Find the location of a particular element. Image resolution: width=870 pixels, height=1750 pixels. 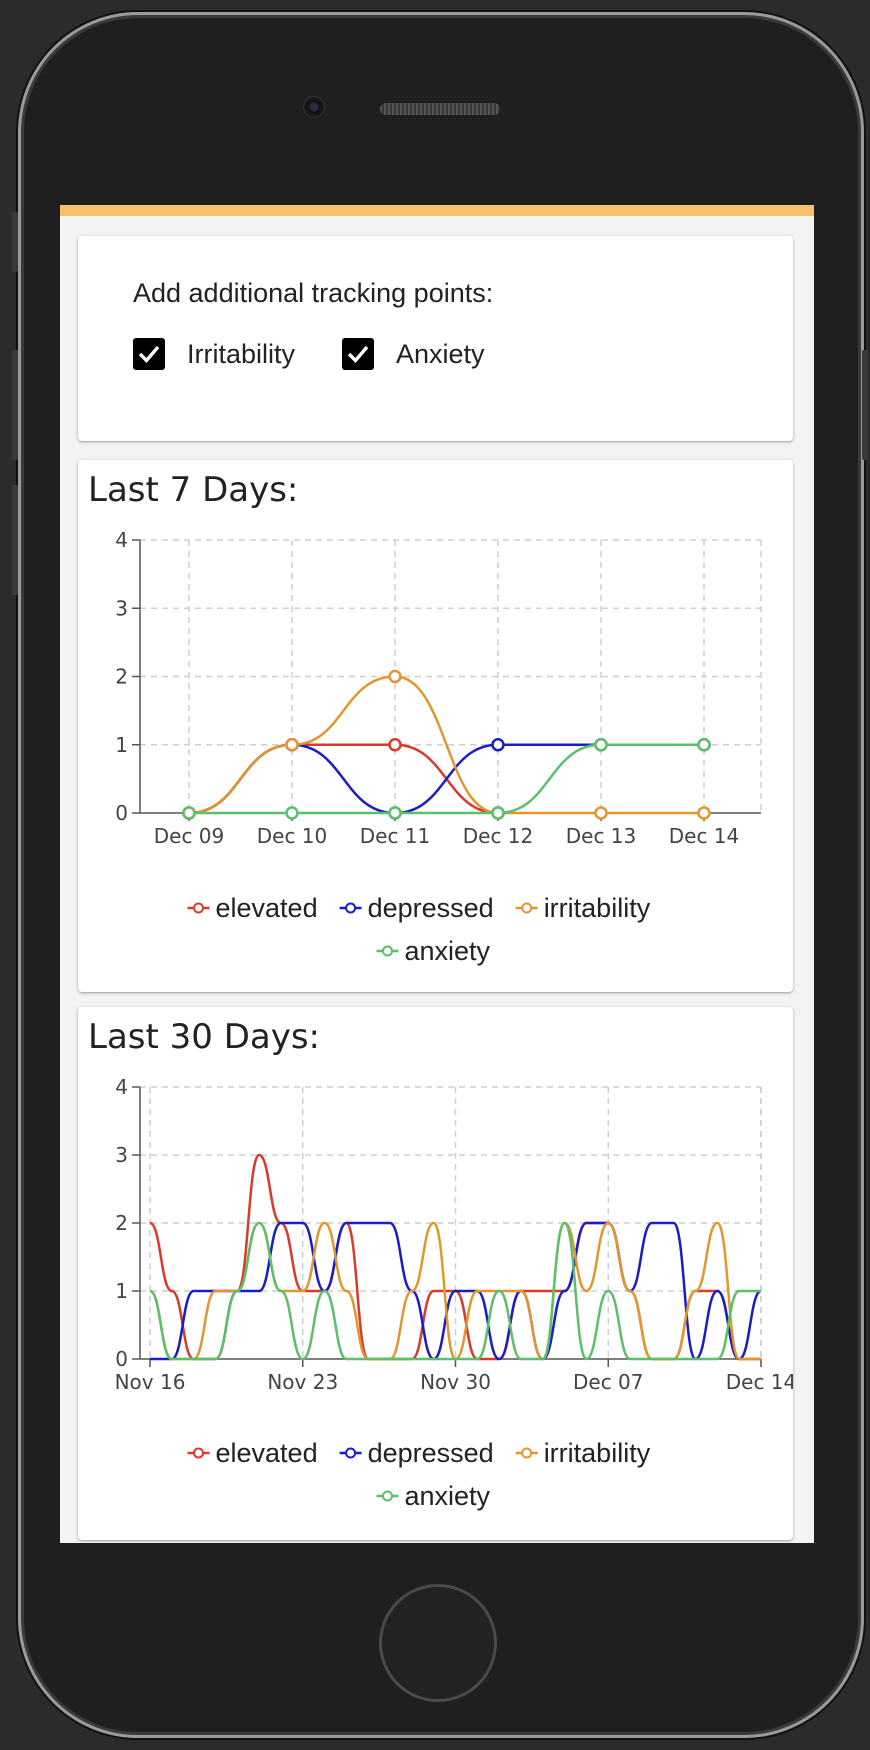

x-tick-label: Nov 23 is located at coordinates (302, 1382).